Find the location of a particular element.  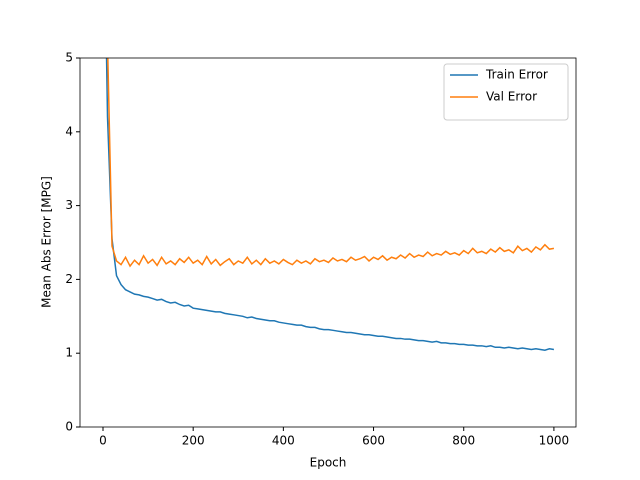

legend-label: Val Error is located at coordinates (511, 97).